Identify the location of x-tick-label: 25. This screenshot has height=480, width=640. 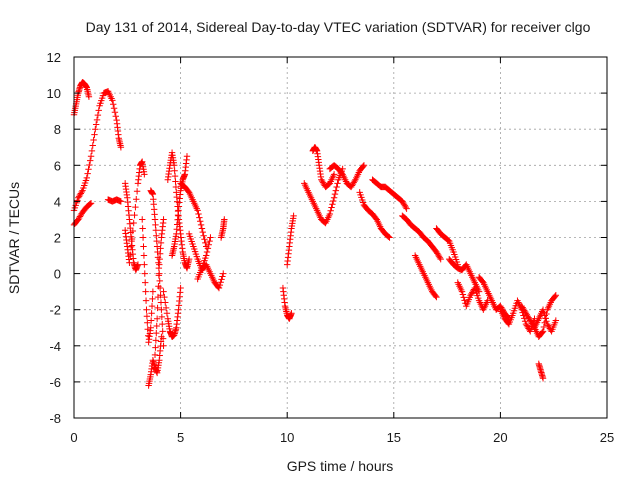
(607, 437).